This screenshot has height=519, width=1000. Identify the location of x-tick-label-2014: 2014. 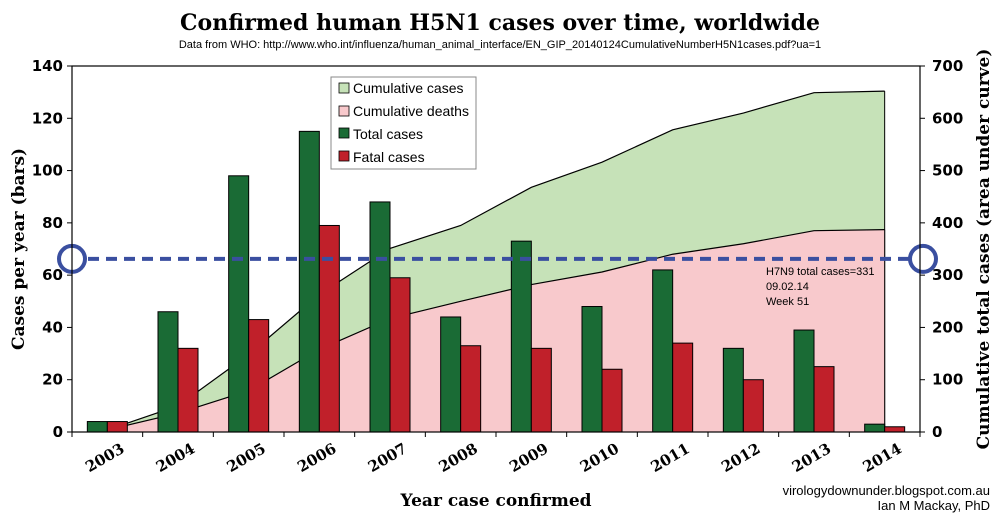
(882, 457).